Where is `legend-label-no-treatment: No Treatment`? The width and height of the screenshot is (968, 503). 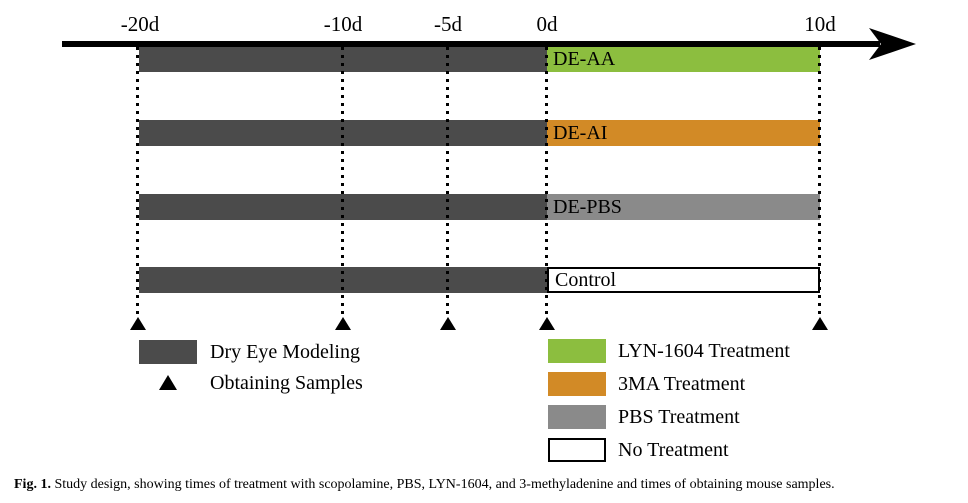
legend-label-no-treatment: No Treatment is located at coordinates (673, 450).